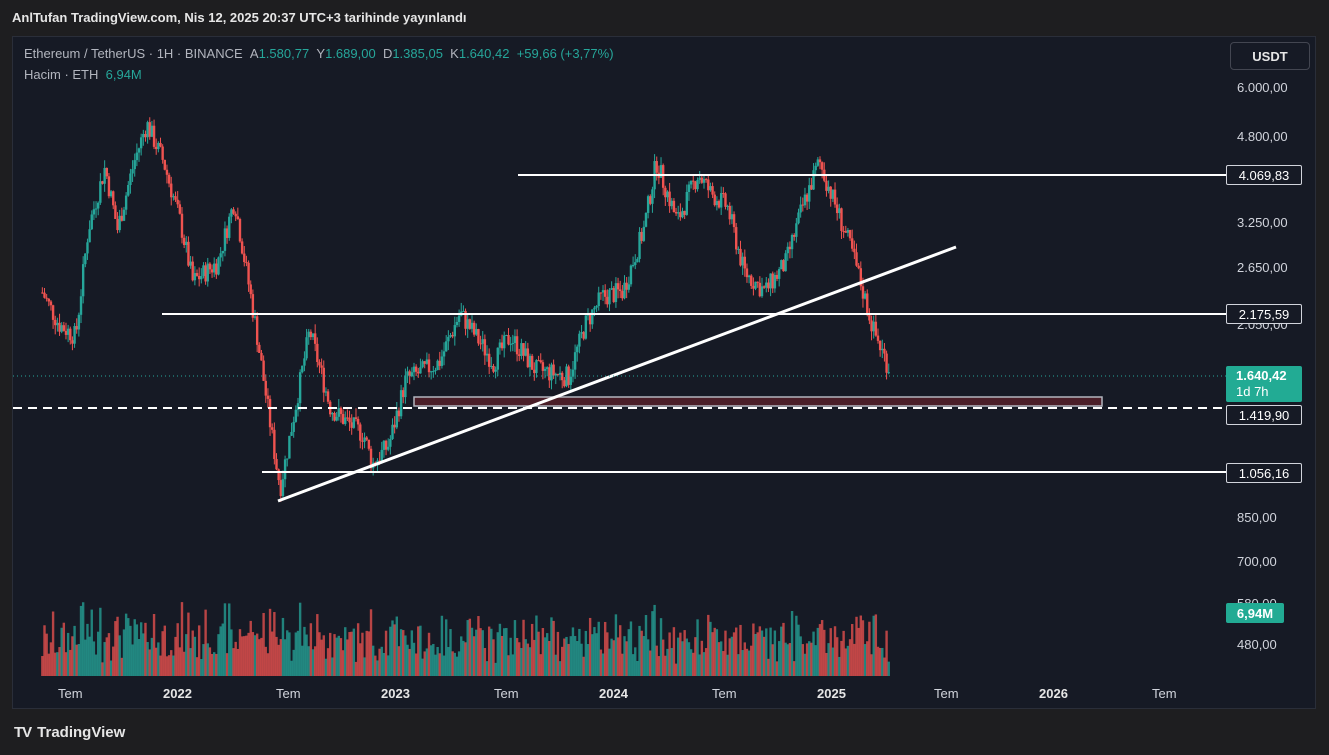  I want to click on level-label-resistance-top: 4.069,83, so click(1264, 175).